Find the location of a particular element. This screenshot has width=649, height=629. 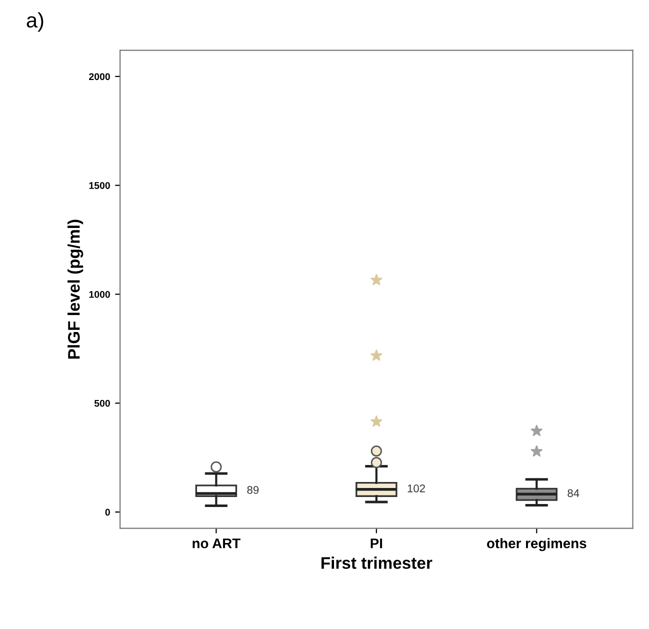

annotation: 102 is located at coordinates (416, 488).